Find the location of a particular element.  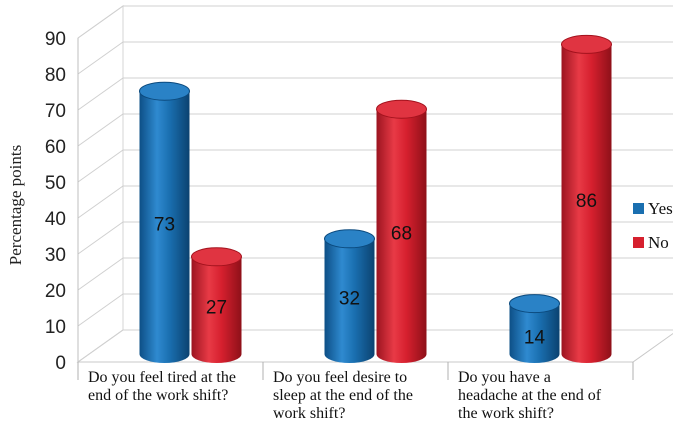

category-label-line: Do you feel tired at the is located at coordinates (162, 377).